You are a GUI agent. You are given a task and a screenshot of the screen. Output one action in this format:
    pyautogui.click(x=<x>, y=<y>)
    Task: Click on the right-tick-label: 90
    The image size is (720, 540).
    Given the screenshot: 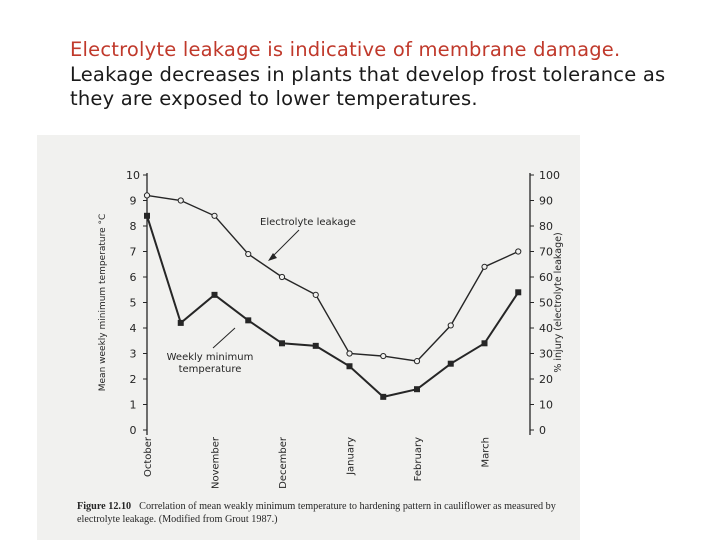 What is the action you would take?
    pyautogui.click(x=546, y=201)
    